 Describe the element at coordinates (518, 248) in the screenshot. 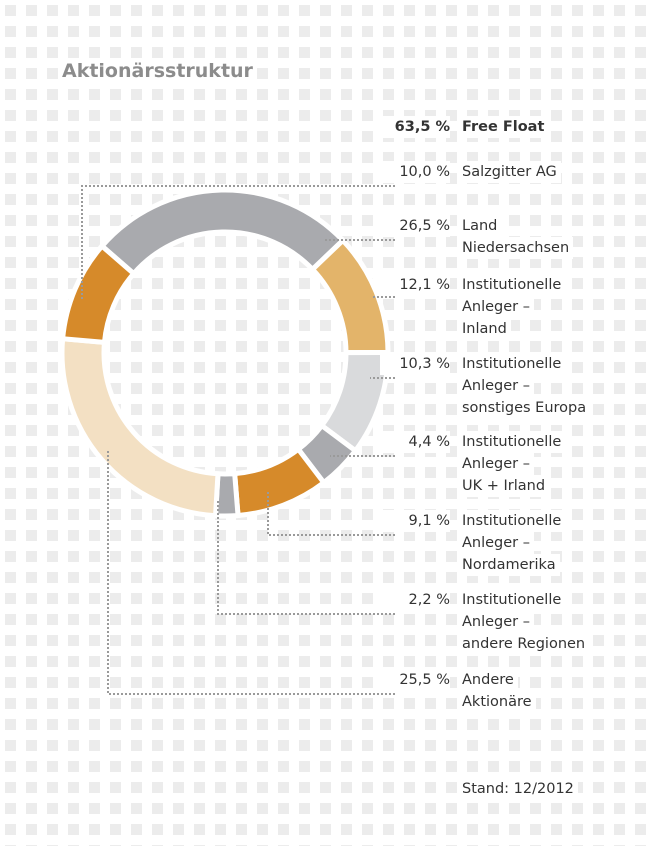

I see `category-label: Niedersachsen` at that location.